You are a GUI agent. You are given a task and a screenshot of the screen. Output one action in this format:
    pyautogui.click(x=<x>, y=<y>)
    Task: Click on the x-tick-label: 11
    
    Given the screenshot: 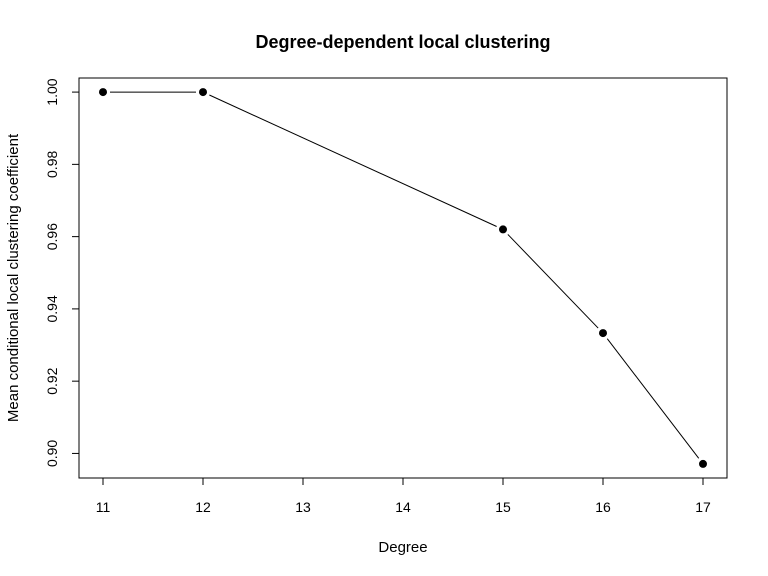 What is the action you would take?
    pyautogui.click(x=103, y=507)
    